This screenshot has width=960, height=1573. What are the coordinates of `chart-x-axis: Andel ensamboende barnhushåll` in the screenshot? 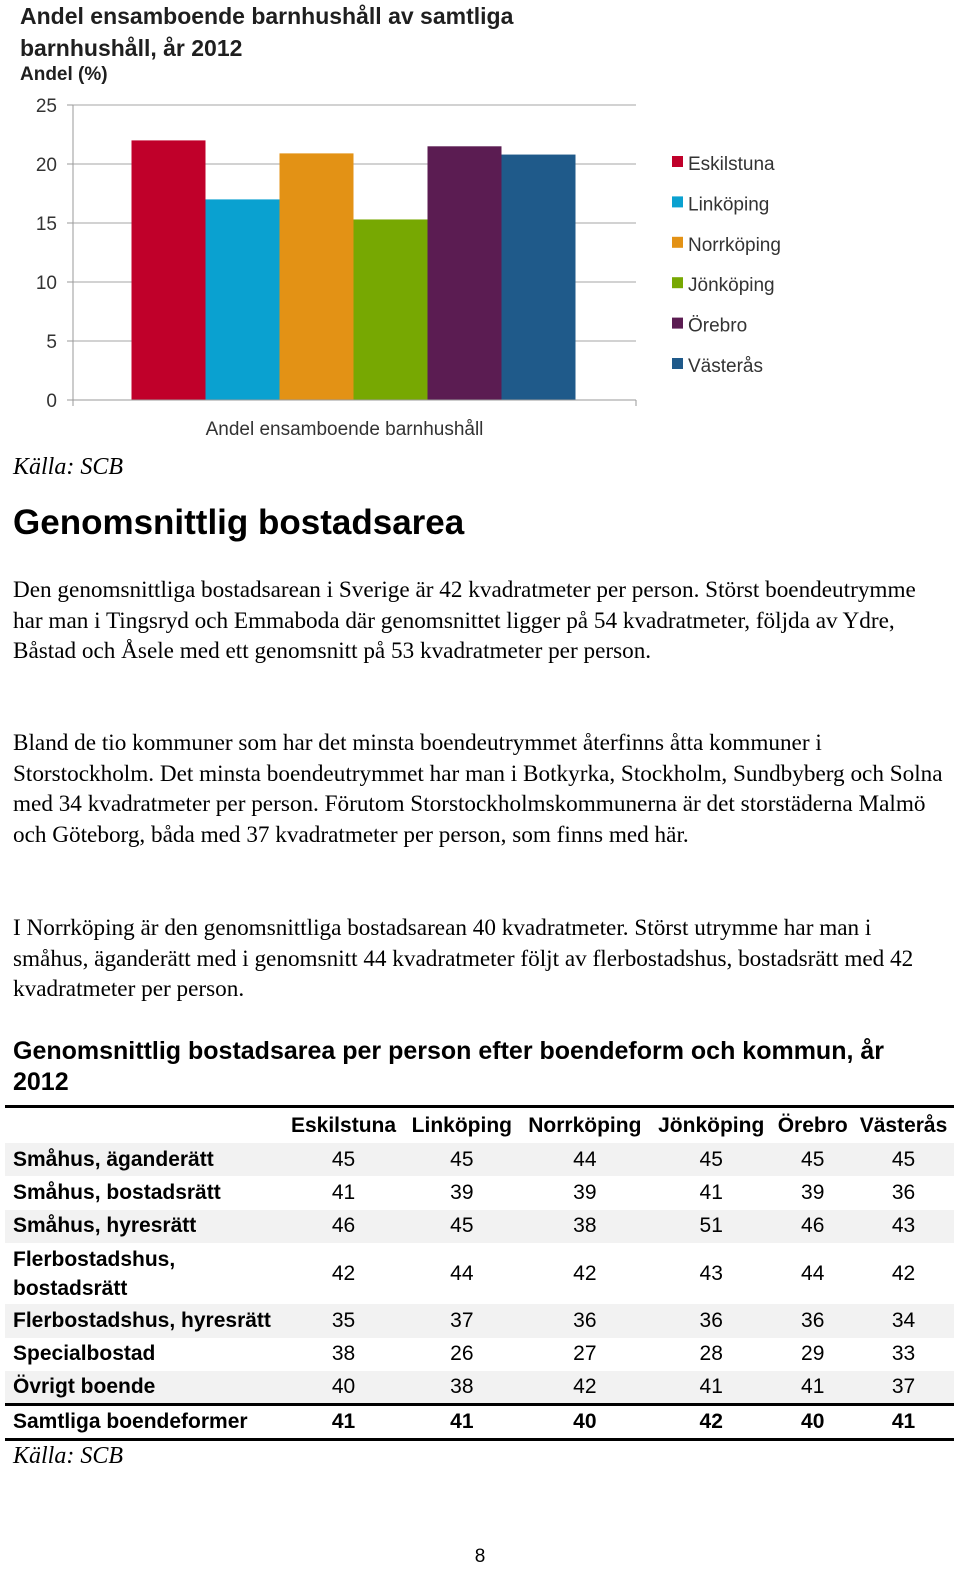 It's located at (354, 272).